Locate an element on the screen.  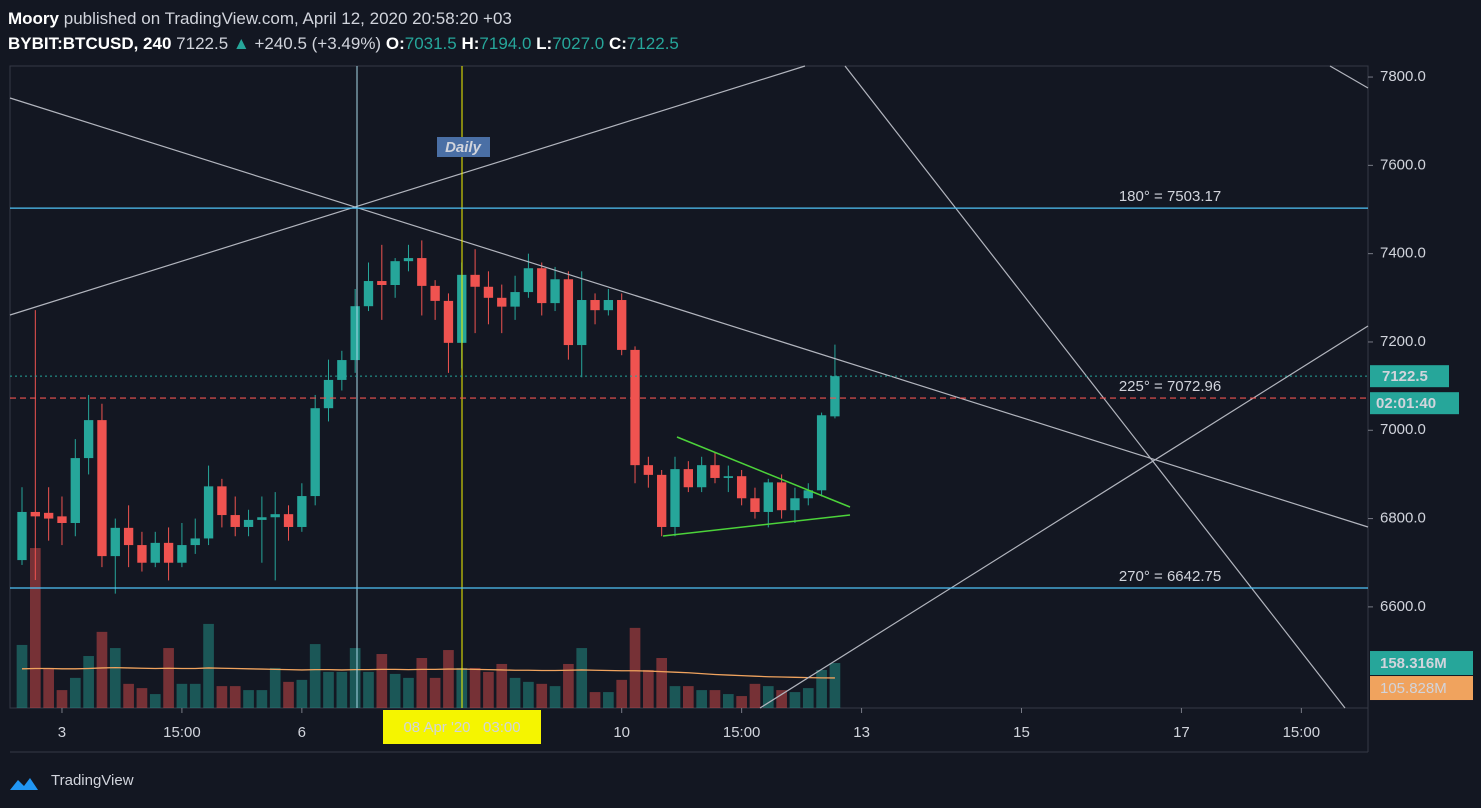
l-val: 7027.0 is located at coordinates (578, 43).